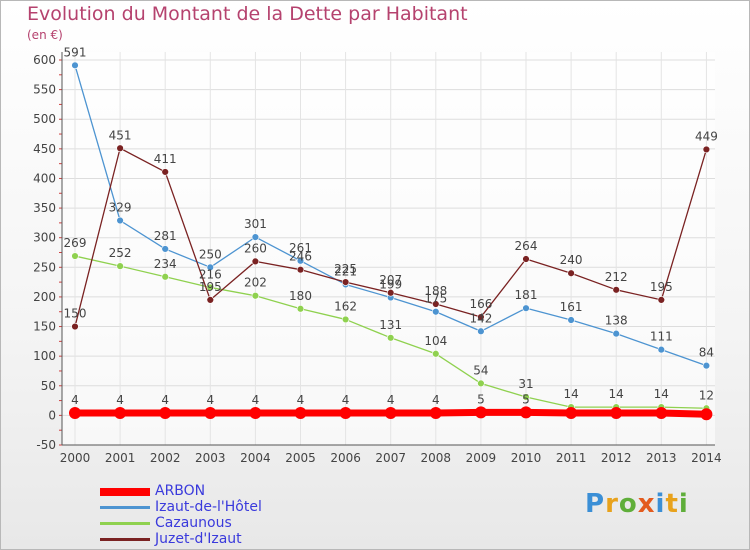 This screenshot has width=750, height=550. Describe the element at coordinates (210, 458) in the screenshot. I see `x-tick-label: 2003` at that location.